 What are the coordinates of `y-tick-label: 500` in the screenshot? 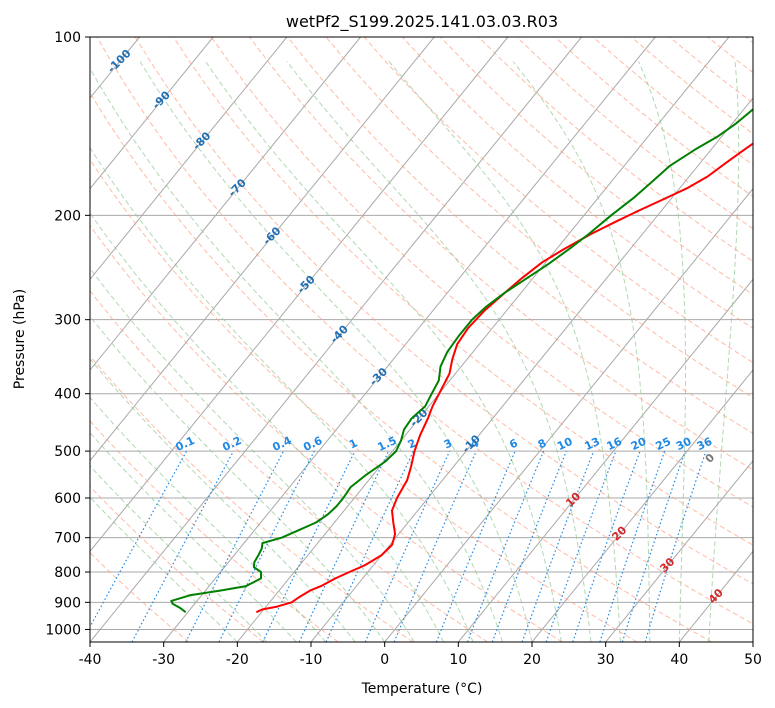 It's located at (67, 452).